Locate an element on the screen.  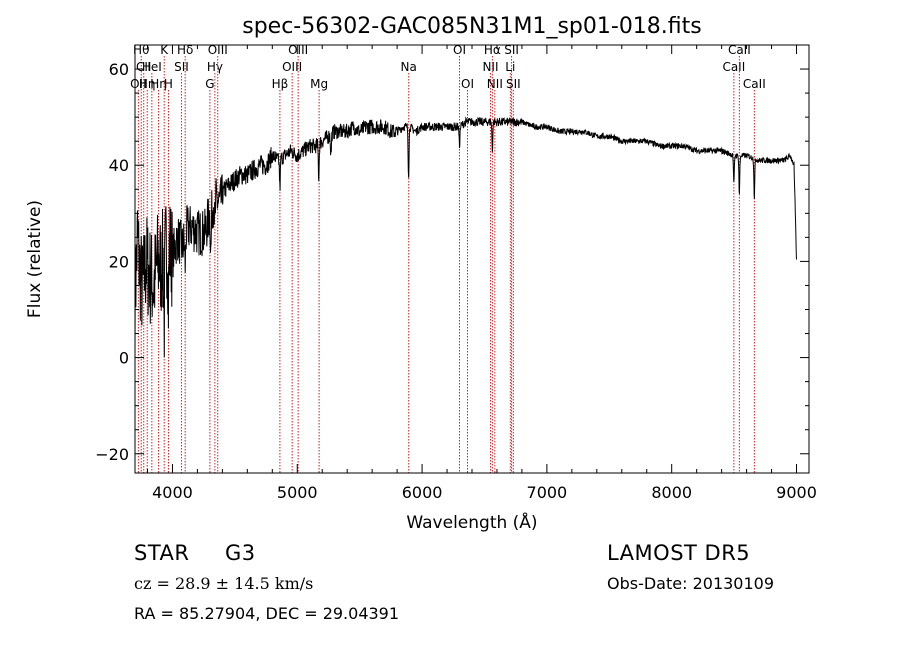
chart-title: spec-56302-GAC085N31M1_sp01-018.fits is located at coordinates (472, 26).